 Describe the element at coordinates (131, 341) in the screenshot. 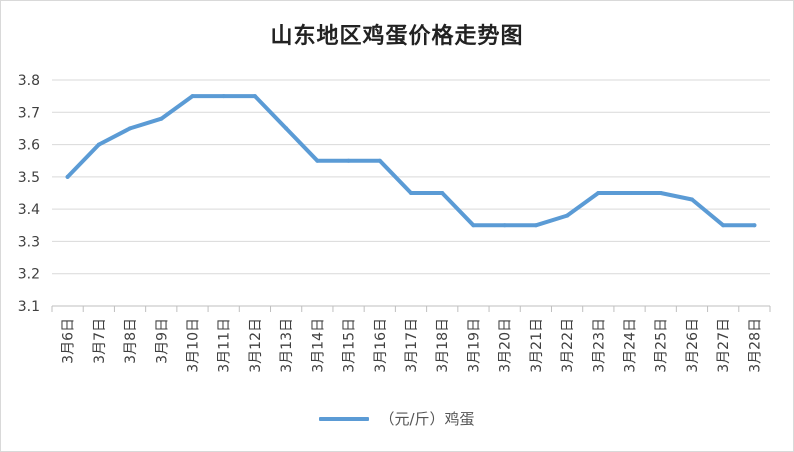

I see `x-tick-label: 3月8日` at that location.